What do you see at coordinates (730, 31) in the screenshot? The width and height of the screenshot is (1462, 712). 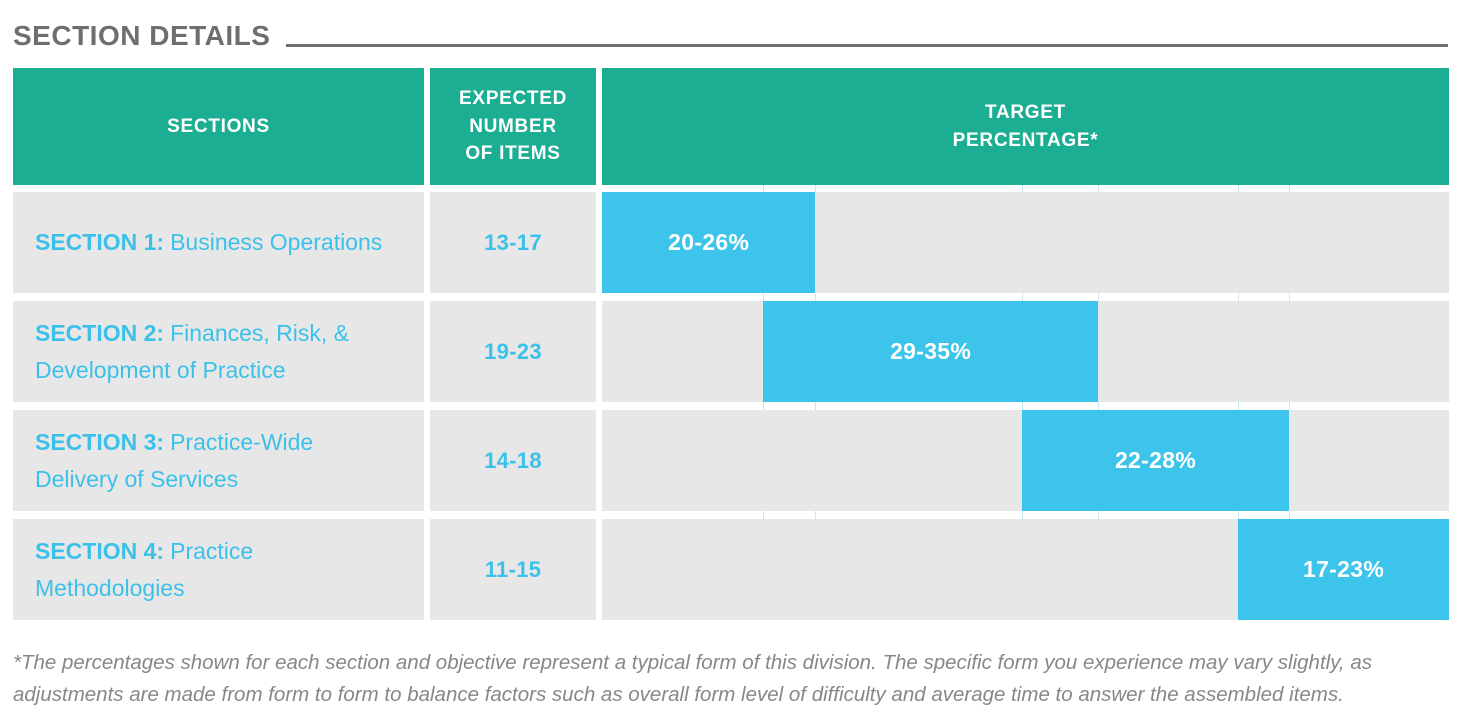 I see `title-row: SECTION DETAILS` at bounding box center [730, 31].